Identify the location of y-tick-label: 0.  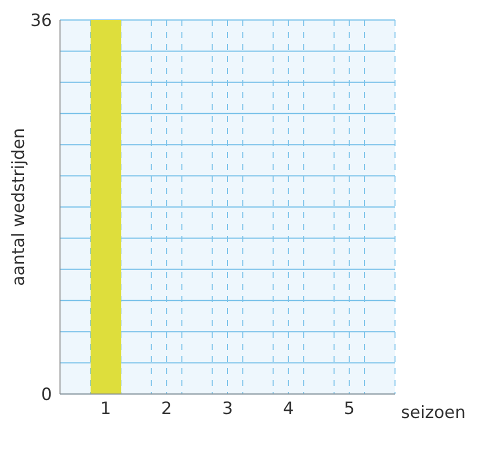
(46, 395).